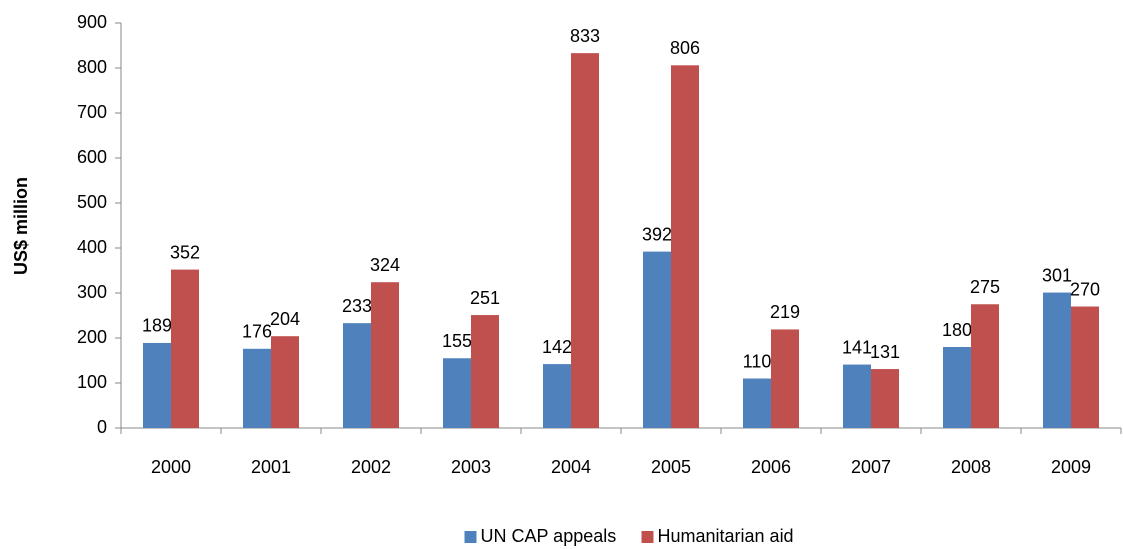  Describe the element at coordinates (21, 226) in the screenshot. I see `y-axis-label: US$ million` at that location.